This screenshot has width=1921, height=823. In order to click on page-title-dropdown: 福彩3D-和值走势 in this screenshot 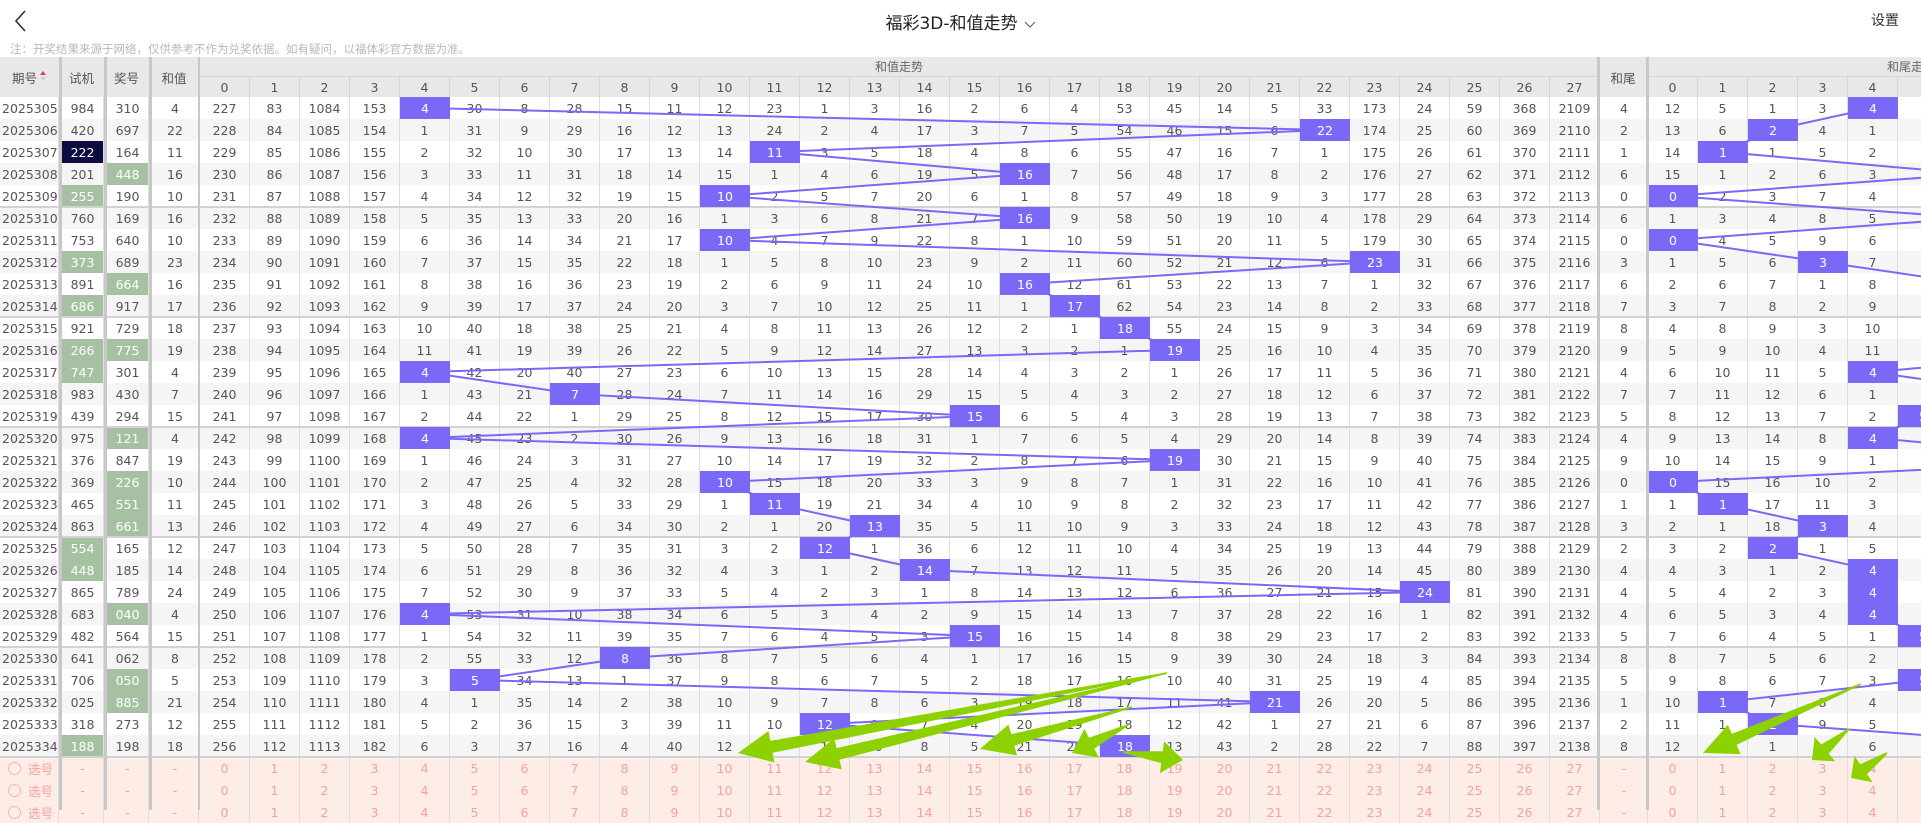, I will do `click(960, 21)`.